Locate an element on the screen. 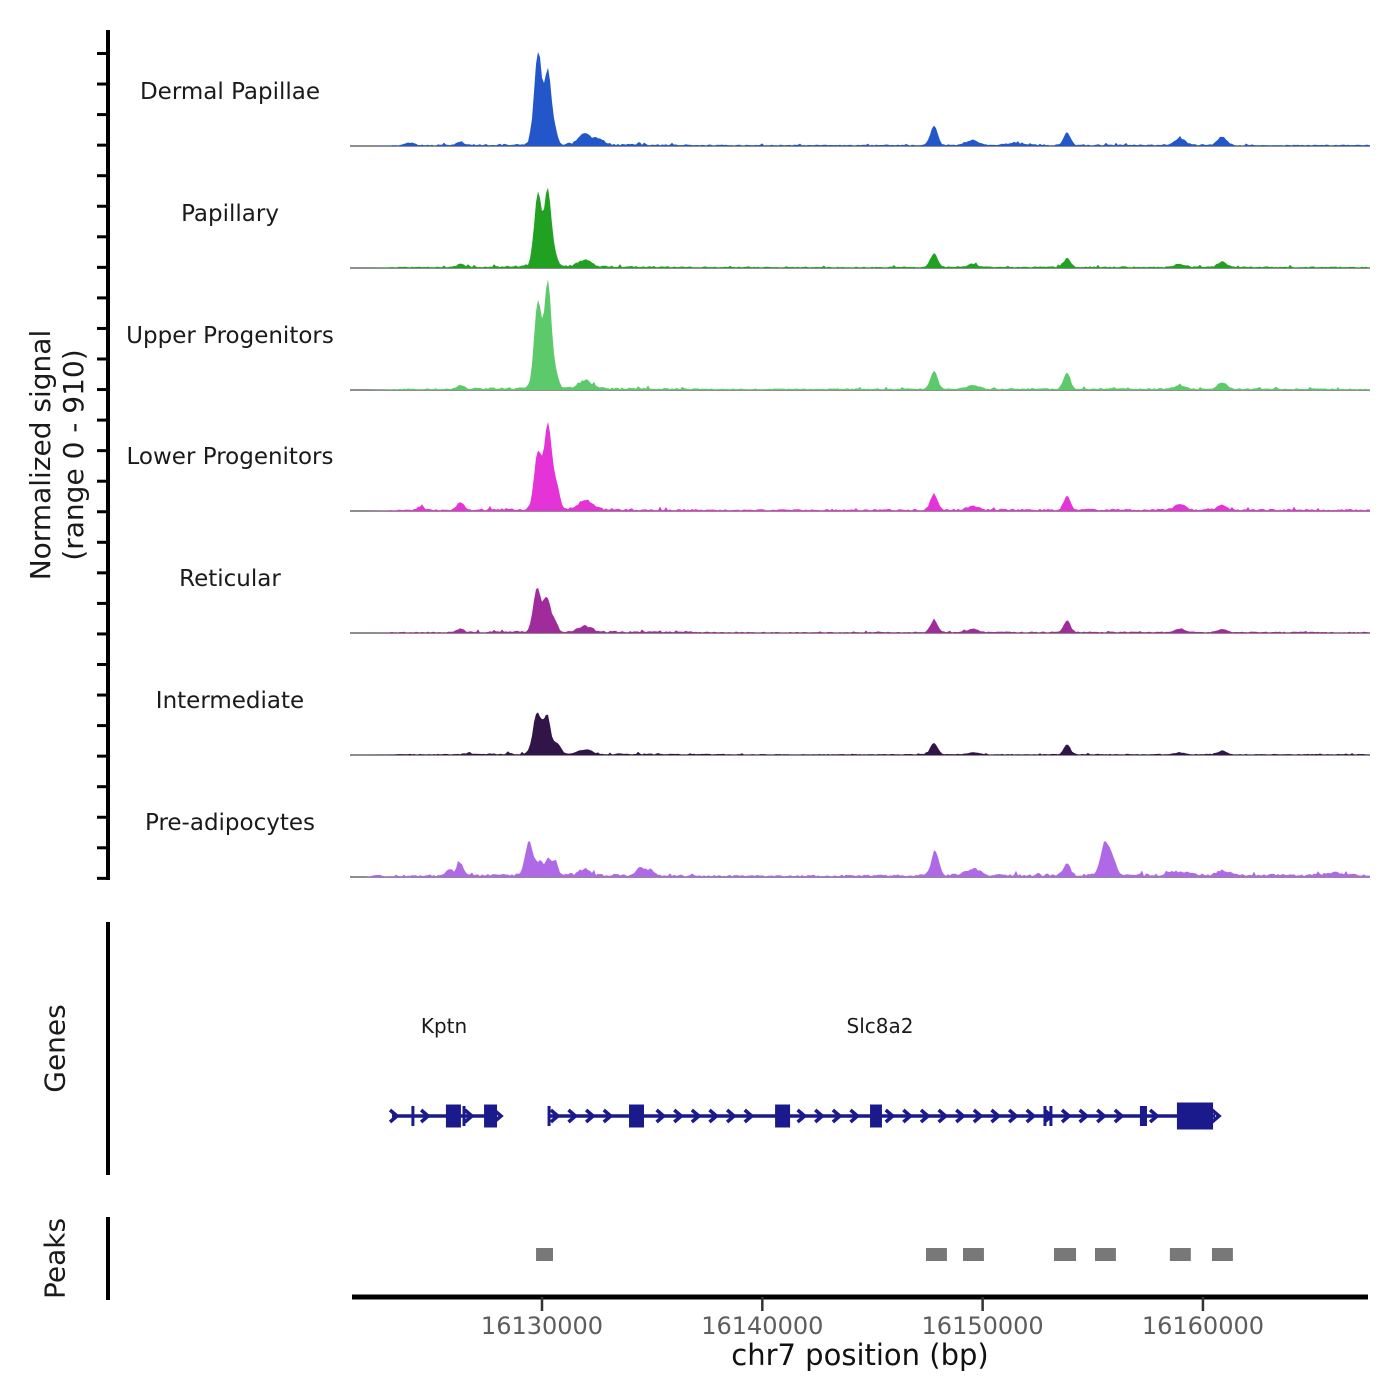 The height and width of the screenshot is (1400, 1400). signal-area-papillary is located at coordinates (860, 227).